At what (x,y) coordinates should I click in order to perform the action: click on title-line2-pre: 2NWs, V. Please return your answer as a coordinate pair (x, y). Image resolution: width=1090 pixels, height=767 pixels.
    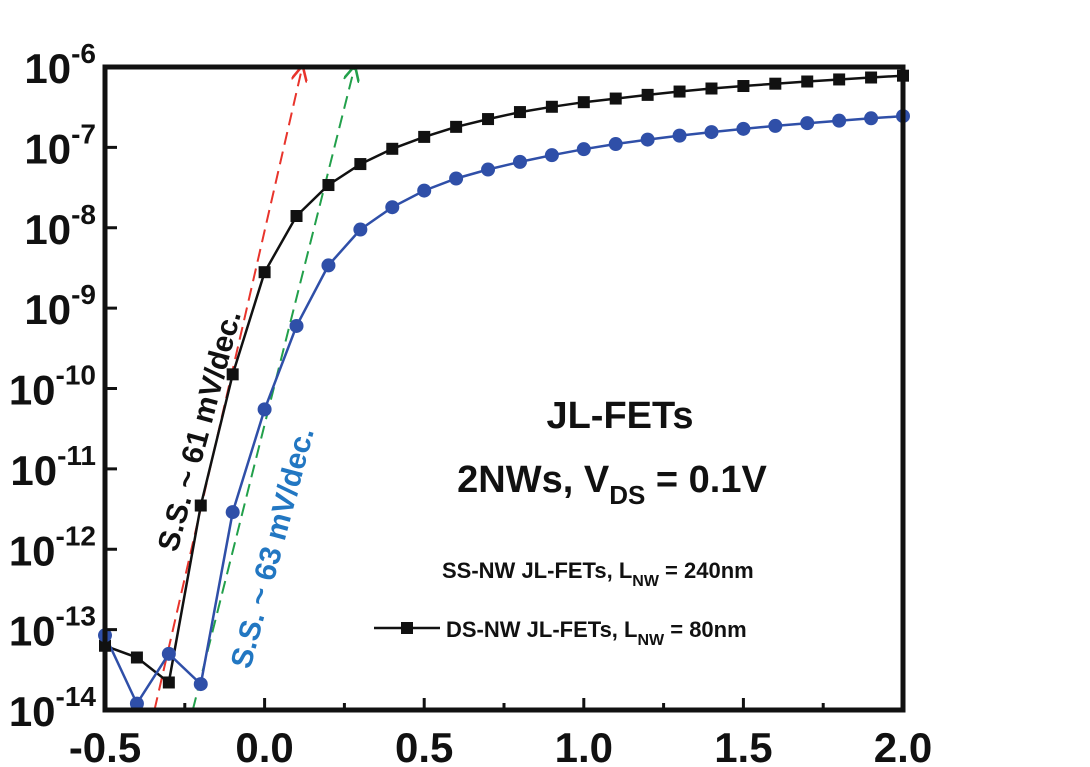
    Looking at the image, I should click on (533, 480).